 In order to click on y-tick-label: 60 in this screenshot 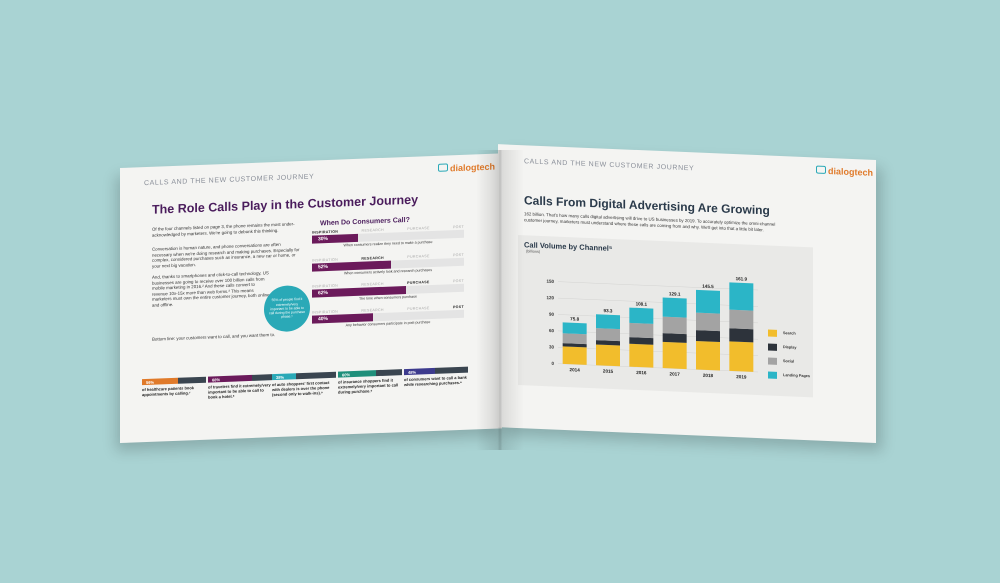, I will do `click(552, 330)`.